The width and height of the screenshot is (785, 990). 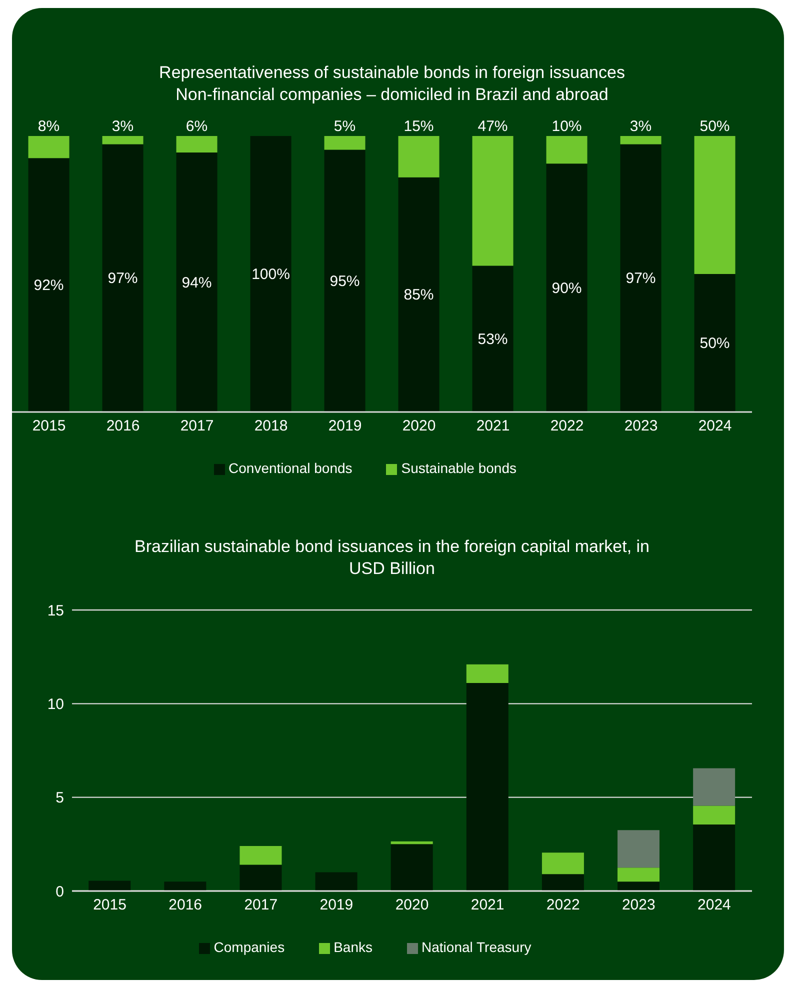 I want to click on data-label: 53%, so click(x=493, y=339).